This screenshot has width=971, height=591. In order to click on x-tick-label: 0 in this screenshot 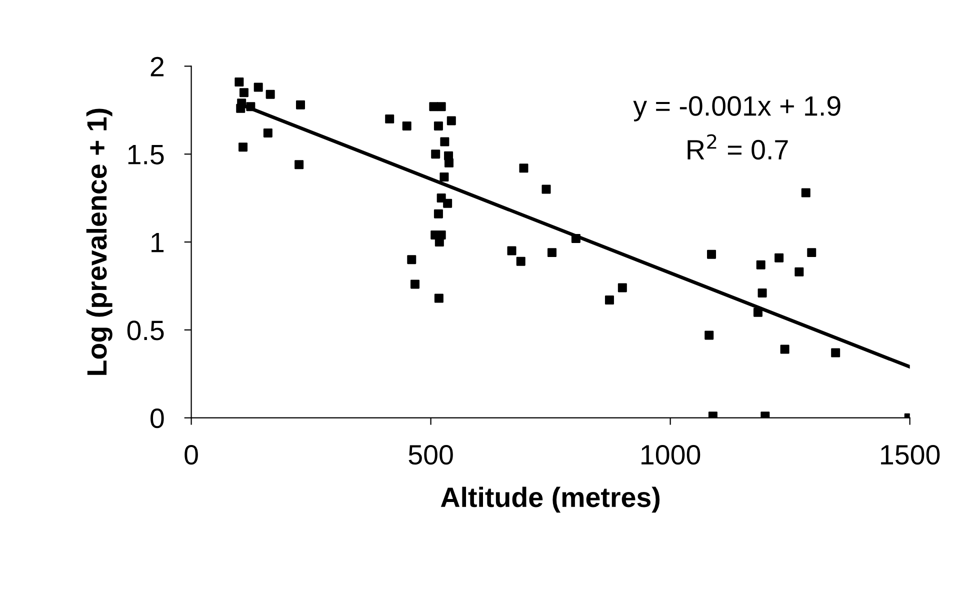, I will do `click(191, 454)`.